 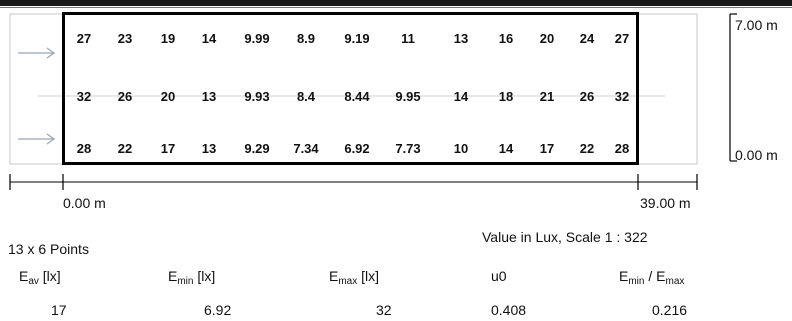 I want to click on grid-value-r2-c11: 21, so click(x=547, y=96).